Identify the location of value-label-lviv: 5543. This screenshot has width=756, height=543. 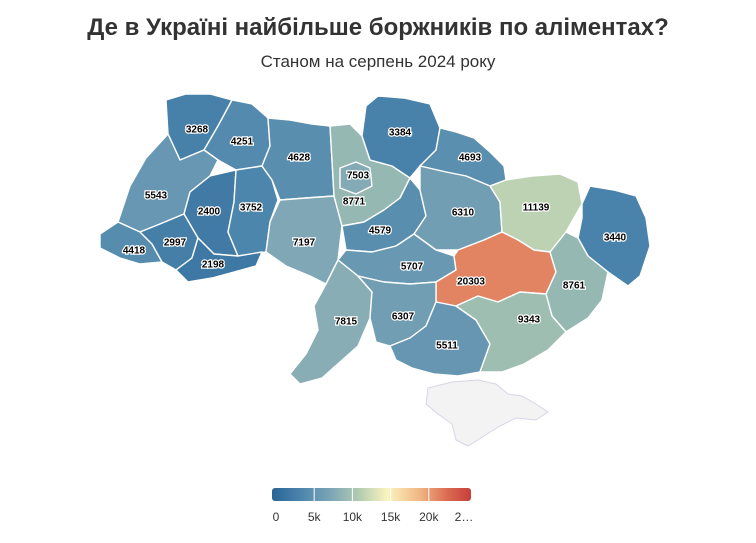
(156, 196).